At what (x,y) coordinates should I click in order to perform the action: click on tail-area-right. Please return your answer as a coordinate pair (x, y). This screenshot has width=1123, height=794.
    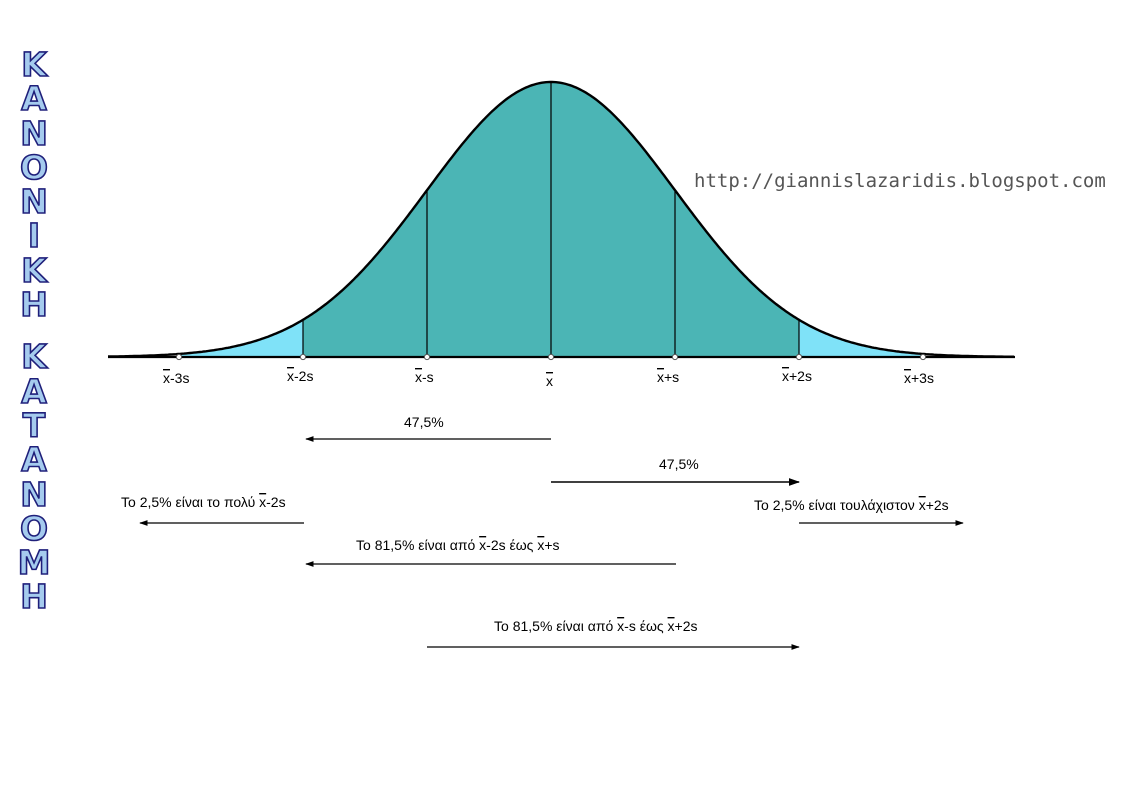
    Looking at the image, I should click on (861, 338).